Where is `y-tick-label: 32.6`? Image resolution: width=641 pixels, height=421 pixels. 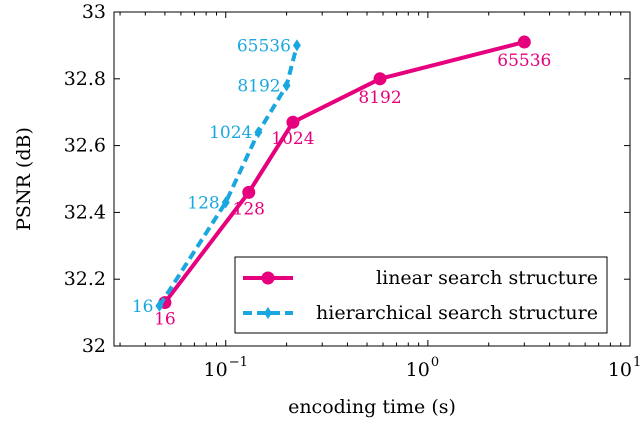 y-tick-label: 32.6 is located at coordinates (85, 146).